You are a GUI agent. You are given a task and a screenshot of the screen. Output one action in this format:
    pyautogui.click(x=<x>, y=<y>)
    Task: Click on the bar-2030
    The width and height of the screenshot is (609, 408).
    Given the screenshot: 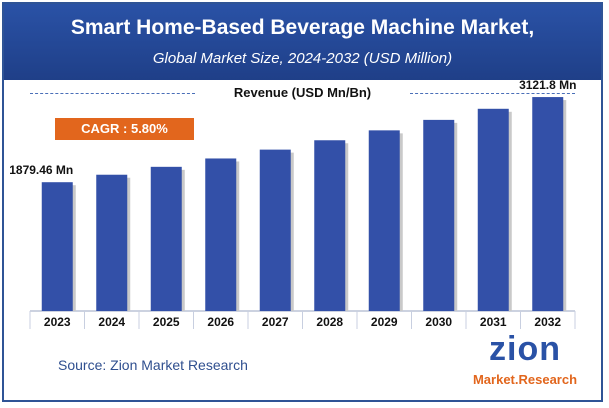 What is the action you would take?
    pyautogui.click(x=439, y=215)
    